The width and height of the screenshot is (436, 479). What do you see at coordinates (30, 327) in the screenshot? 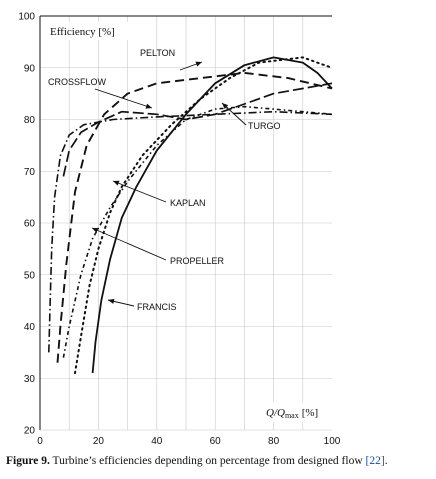
I see `y-tick-label: 40` at bounding box center [30, 327].